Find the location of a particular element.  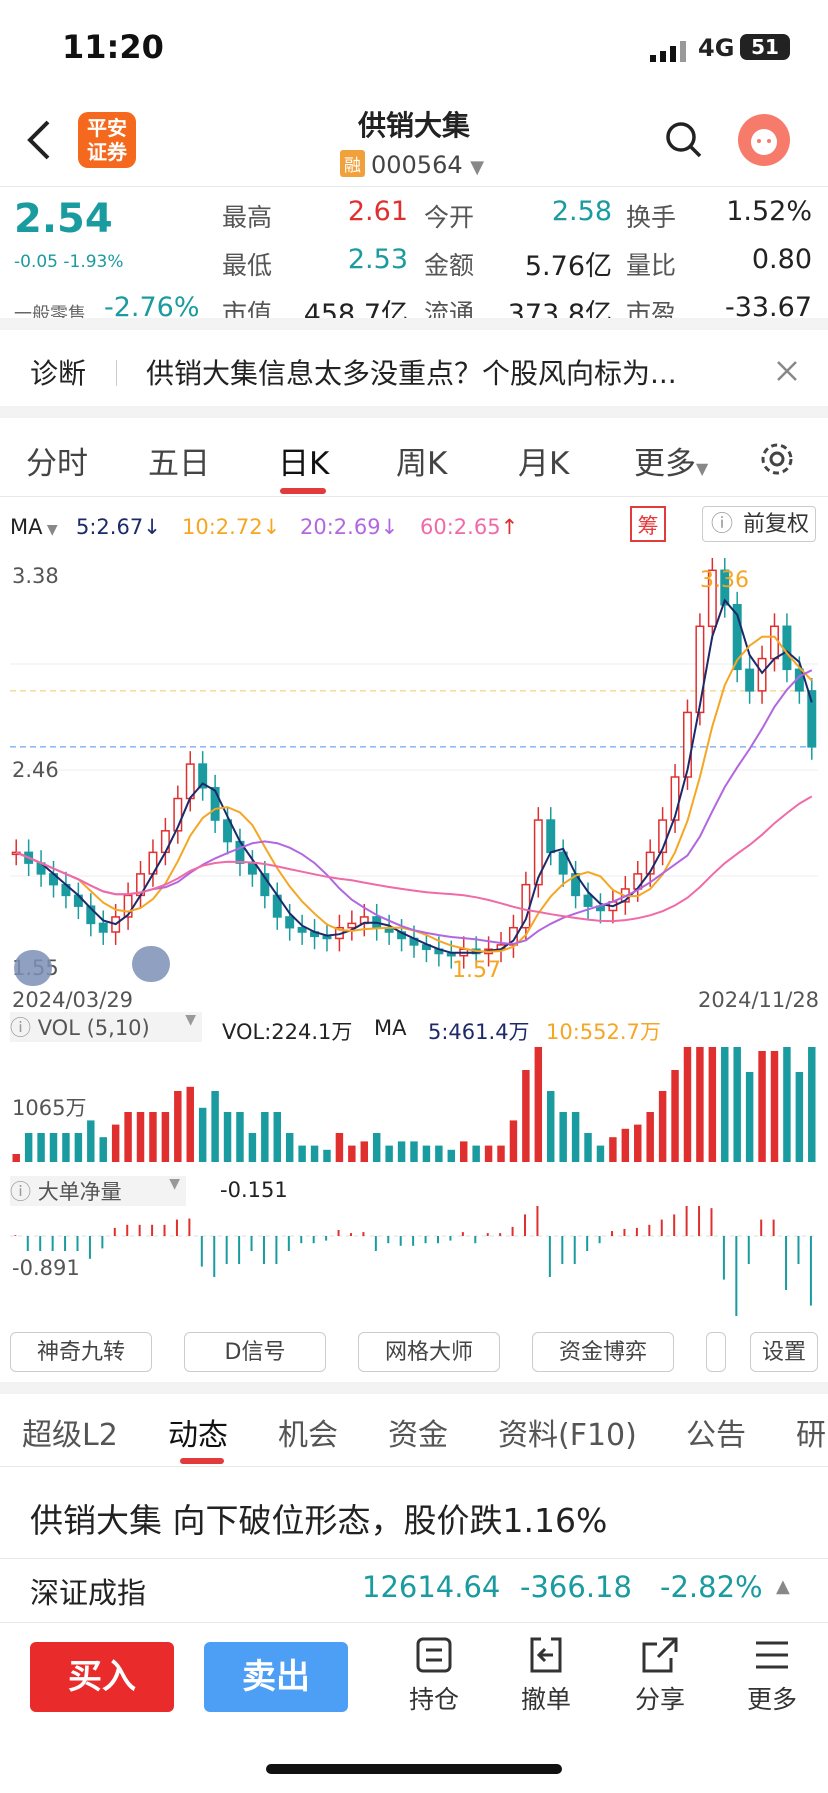

expand-arrows-icon is located at coordinates (33, 968).